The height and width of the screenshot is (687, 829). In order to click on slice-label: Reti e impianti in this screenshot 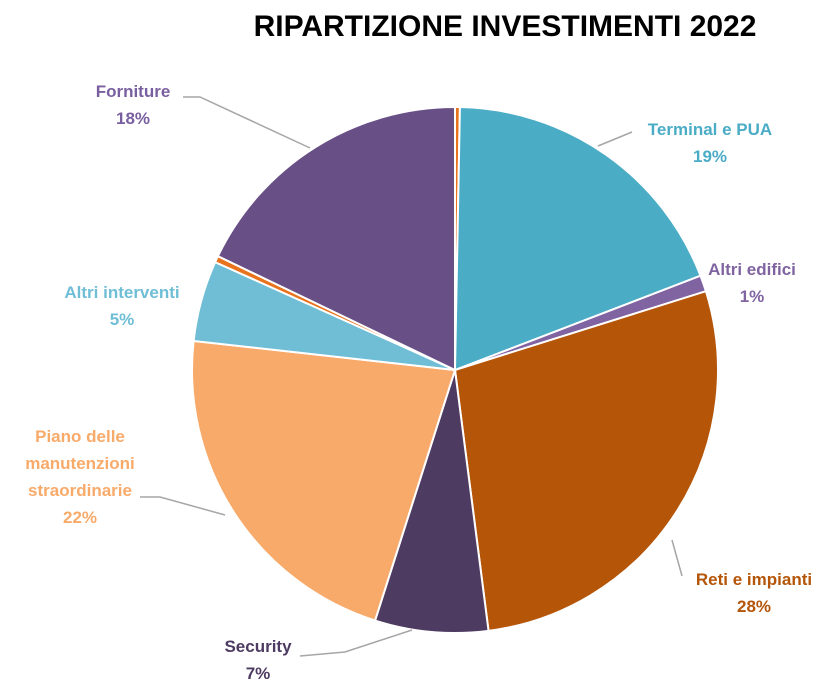, I will do `click(754, 579)`.